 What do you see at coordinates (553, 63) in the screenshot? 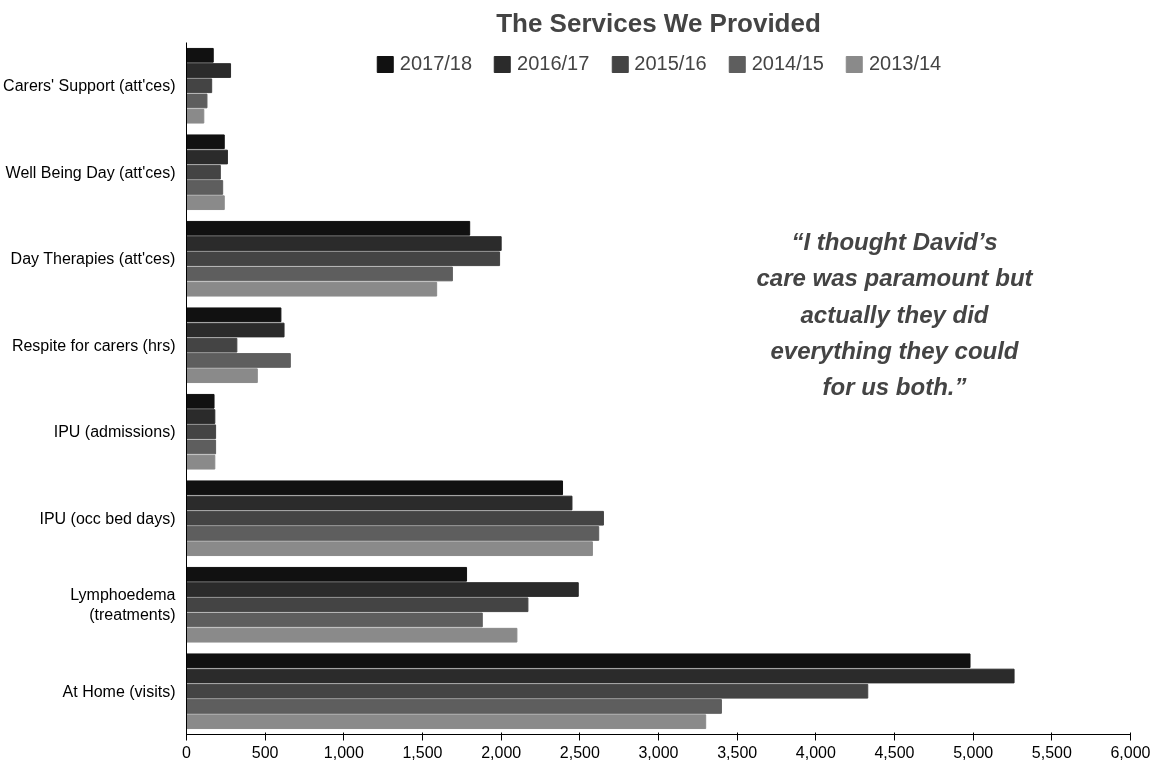
I see `legend-label: 2016/17` at bounding box center [553, 63].